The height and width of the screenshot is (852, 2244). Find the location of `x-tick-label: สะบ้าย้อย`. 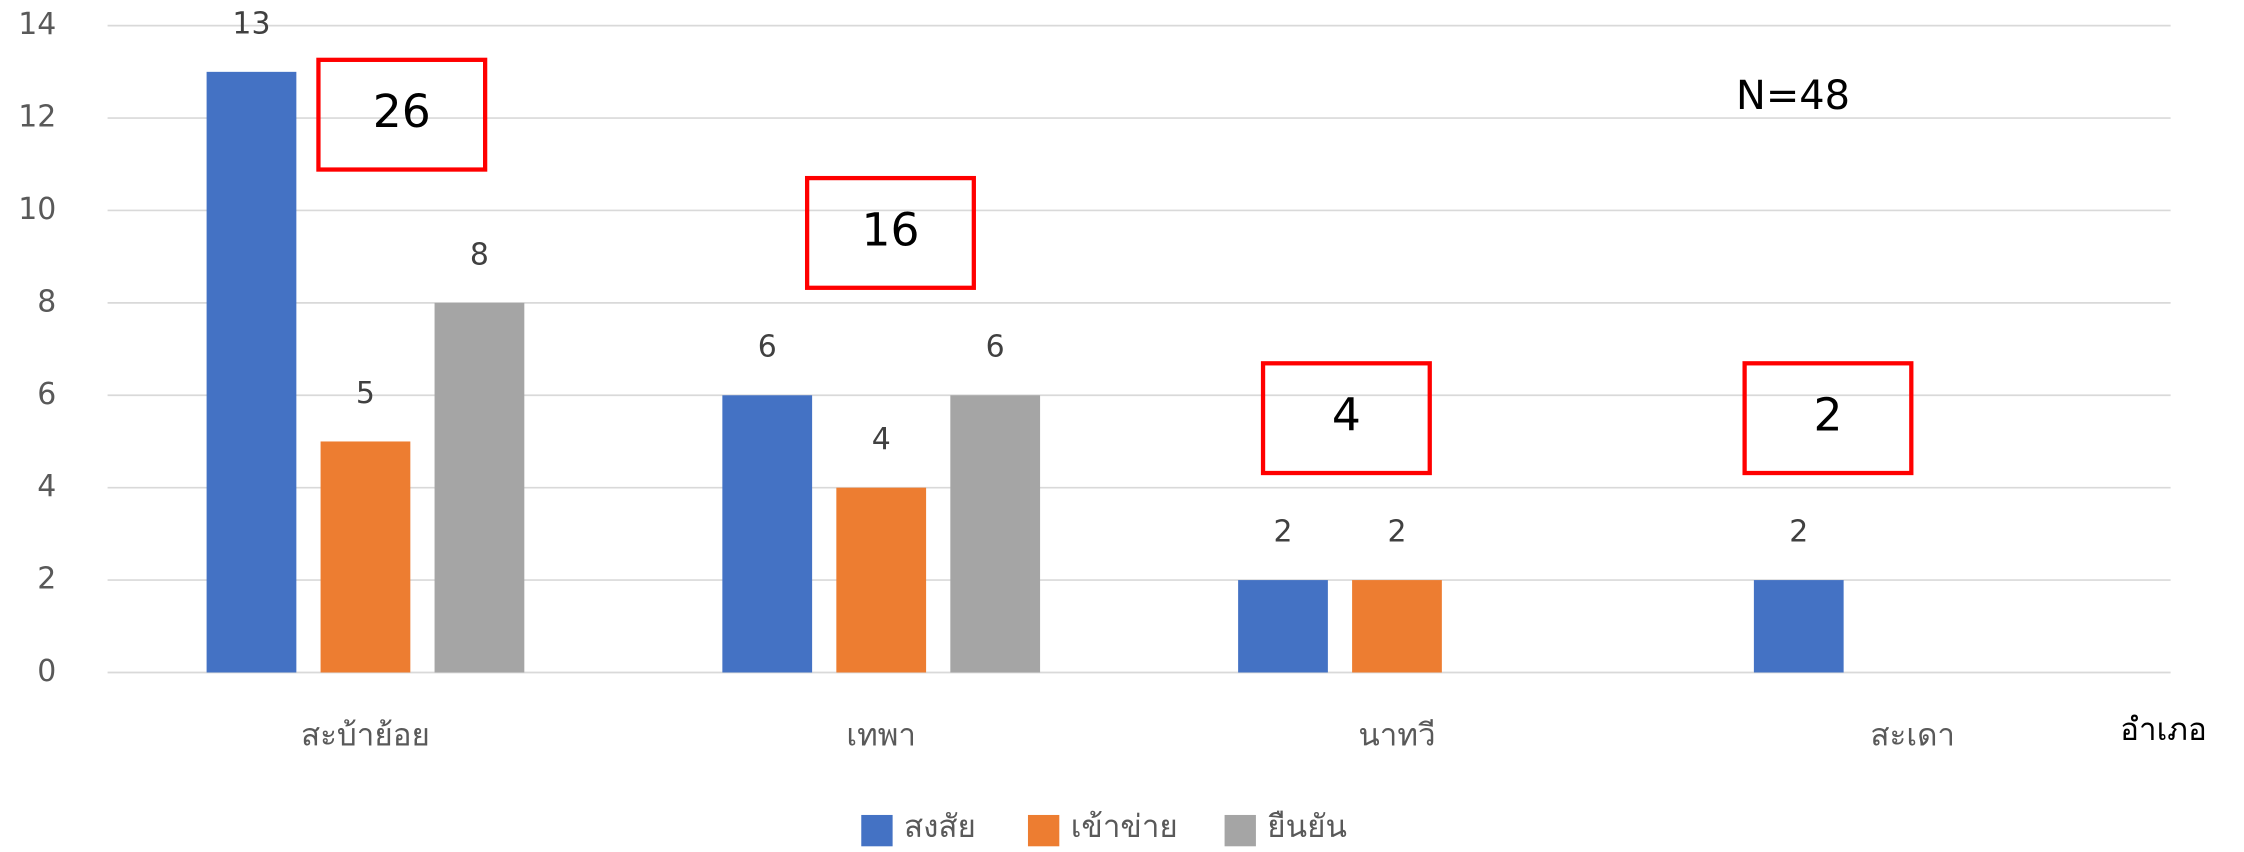

x-tick-label: สะบ้าย้อย is located at coordinates (365, 736).